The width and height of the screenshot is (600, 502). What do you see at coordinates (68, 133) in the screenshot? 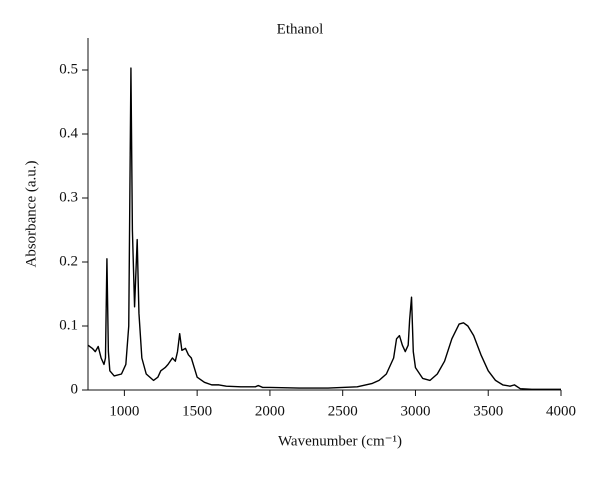
I see `y-tick-label: 0.4` at bounding box center [68, 133].